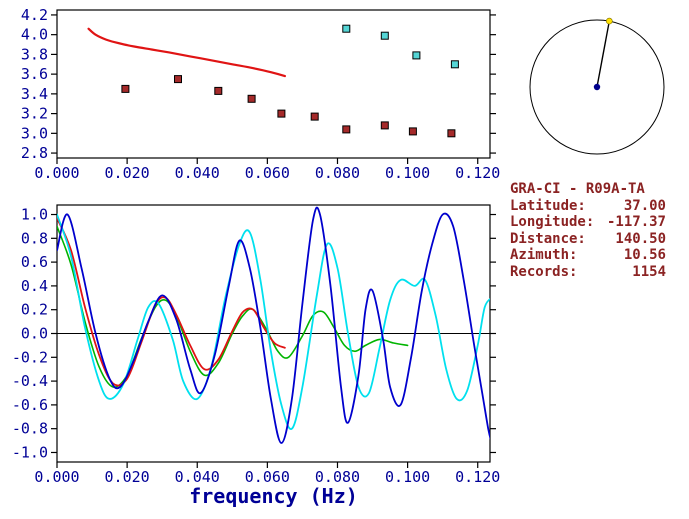  I want to click on great-circle-path-line, so click(603, 54).